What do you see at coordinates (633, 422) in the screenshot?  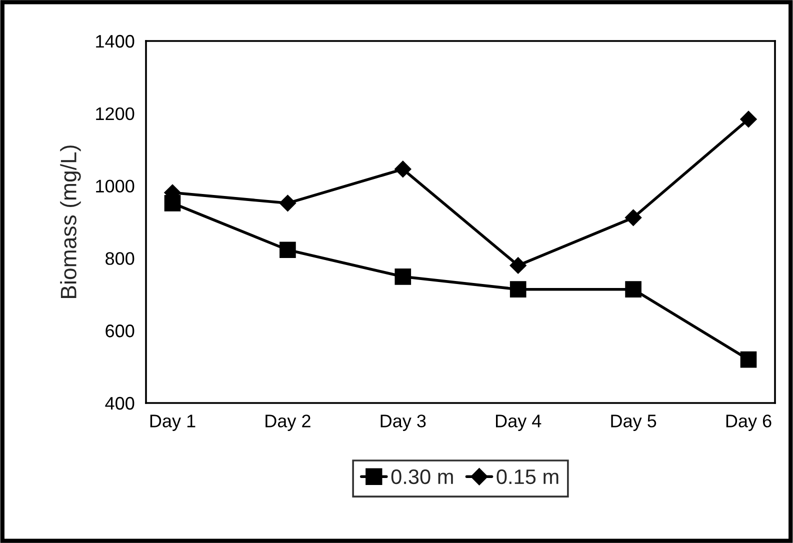 I see `x-tick-label: Day 5` at bounding box center [633, 422].